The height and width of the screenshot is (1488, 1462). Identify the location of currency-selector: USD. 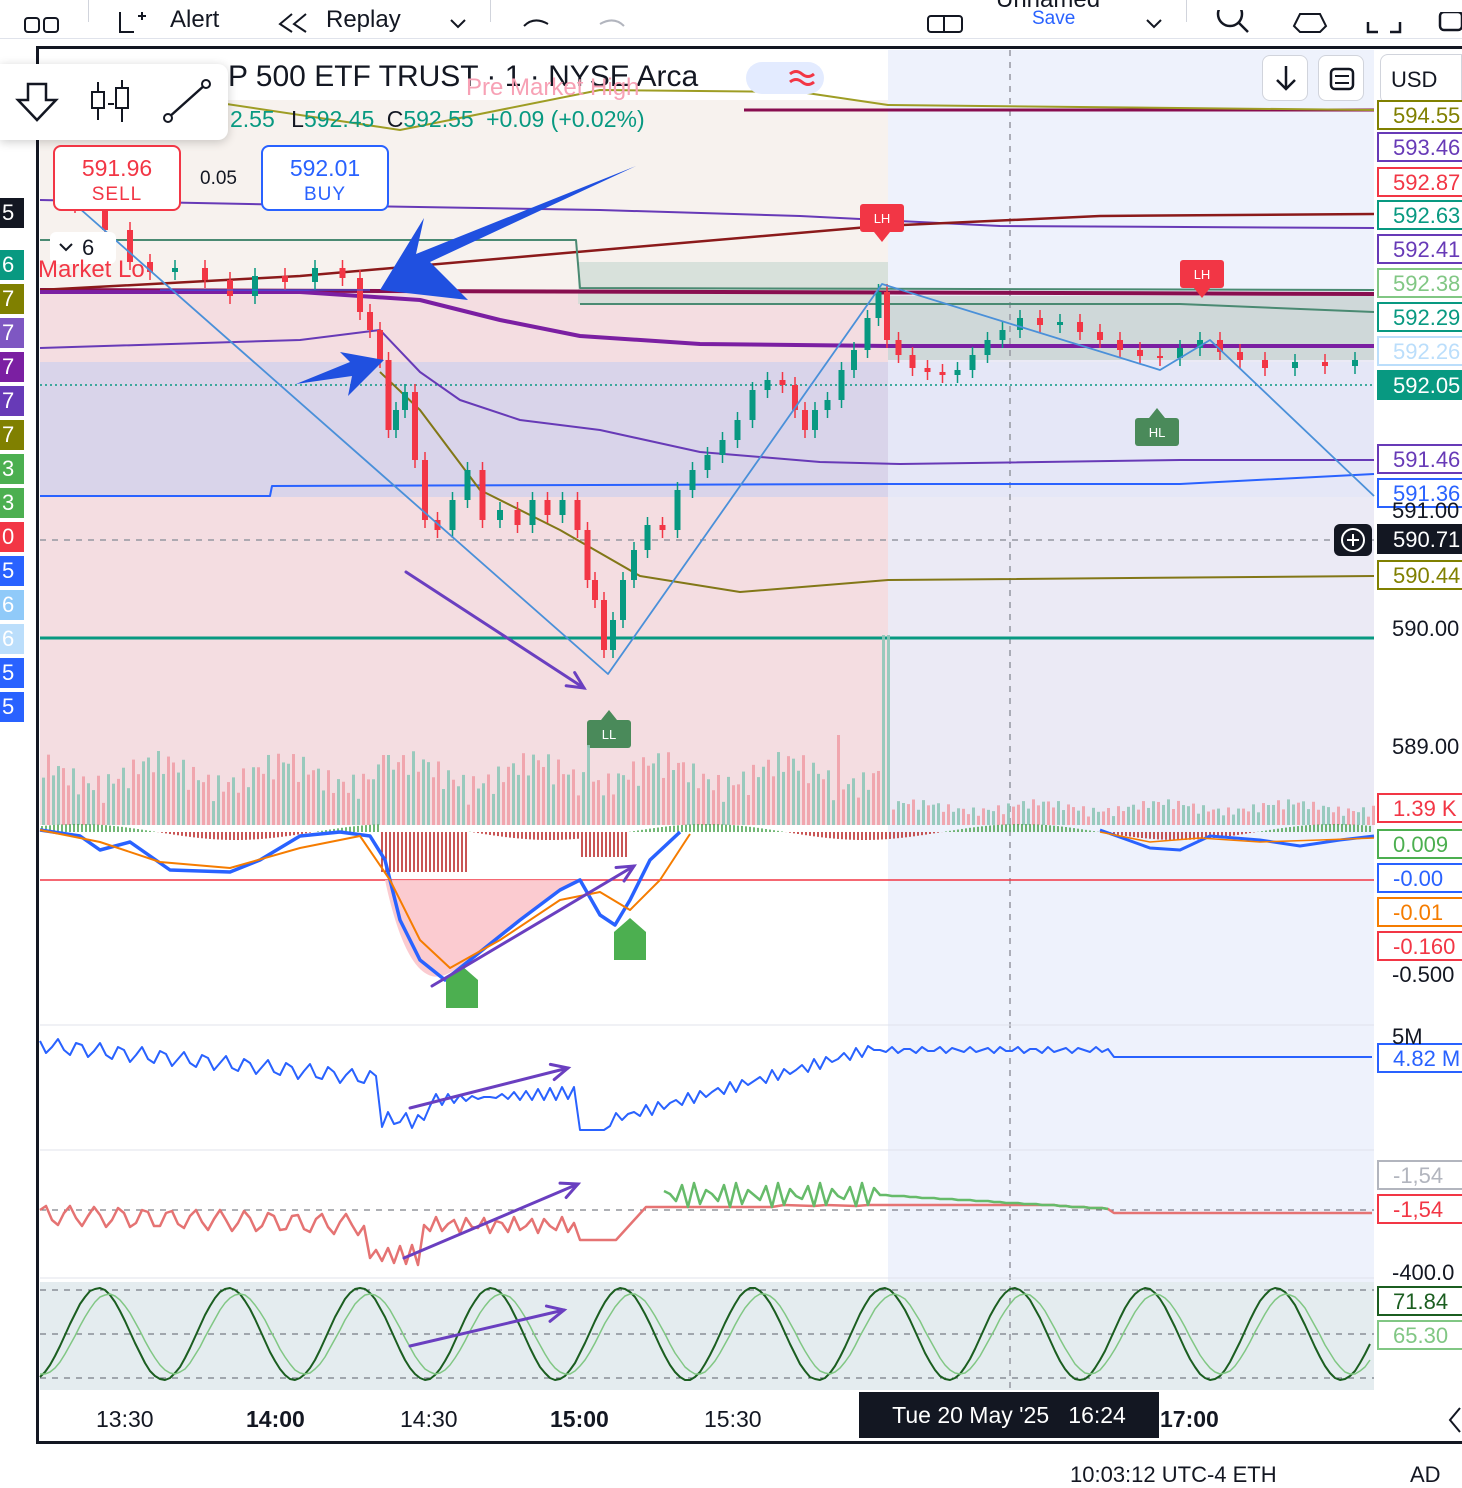
(1421, 79).